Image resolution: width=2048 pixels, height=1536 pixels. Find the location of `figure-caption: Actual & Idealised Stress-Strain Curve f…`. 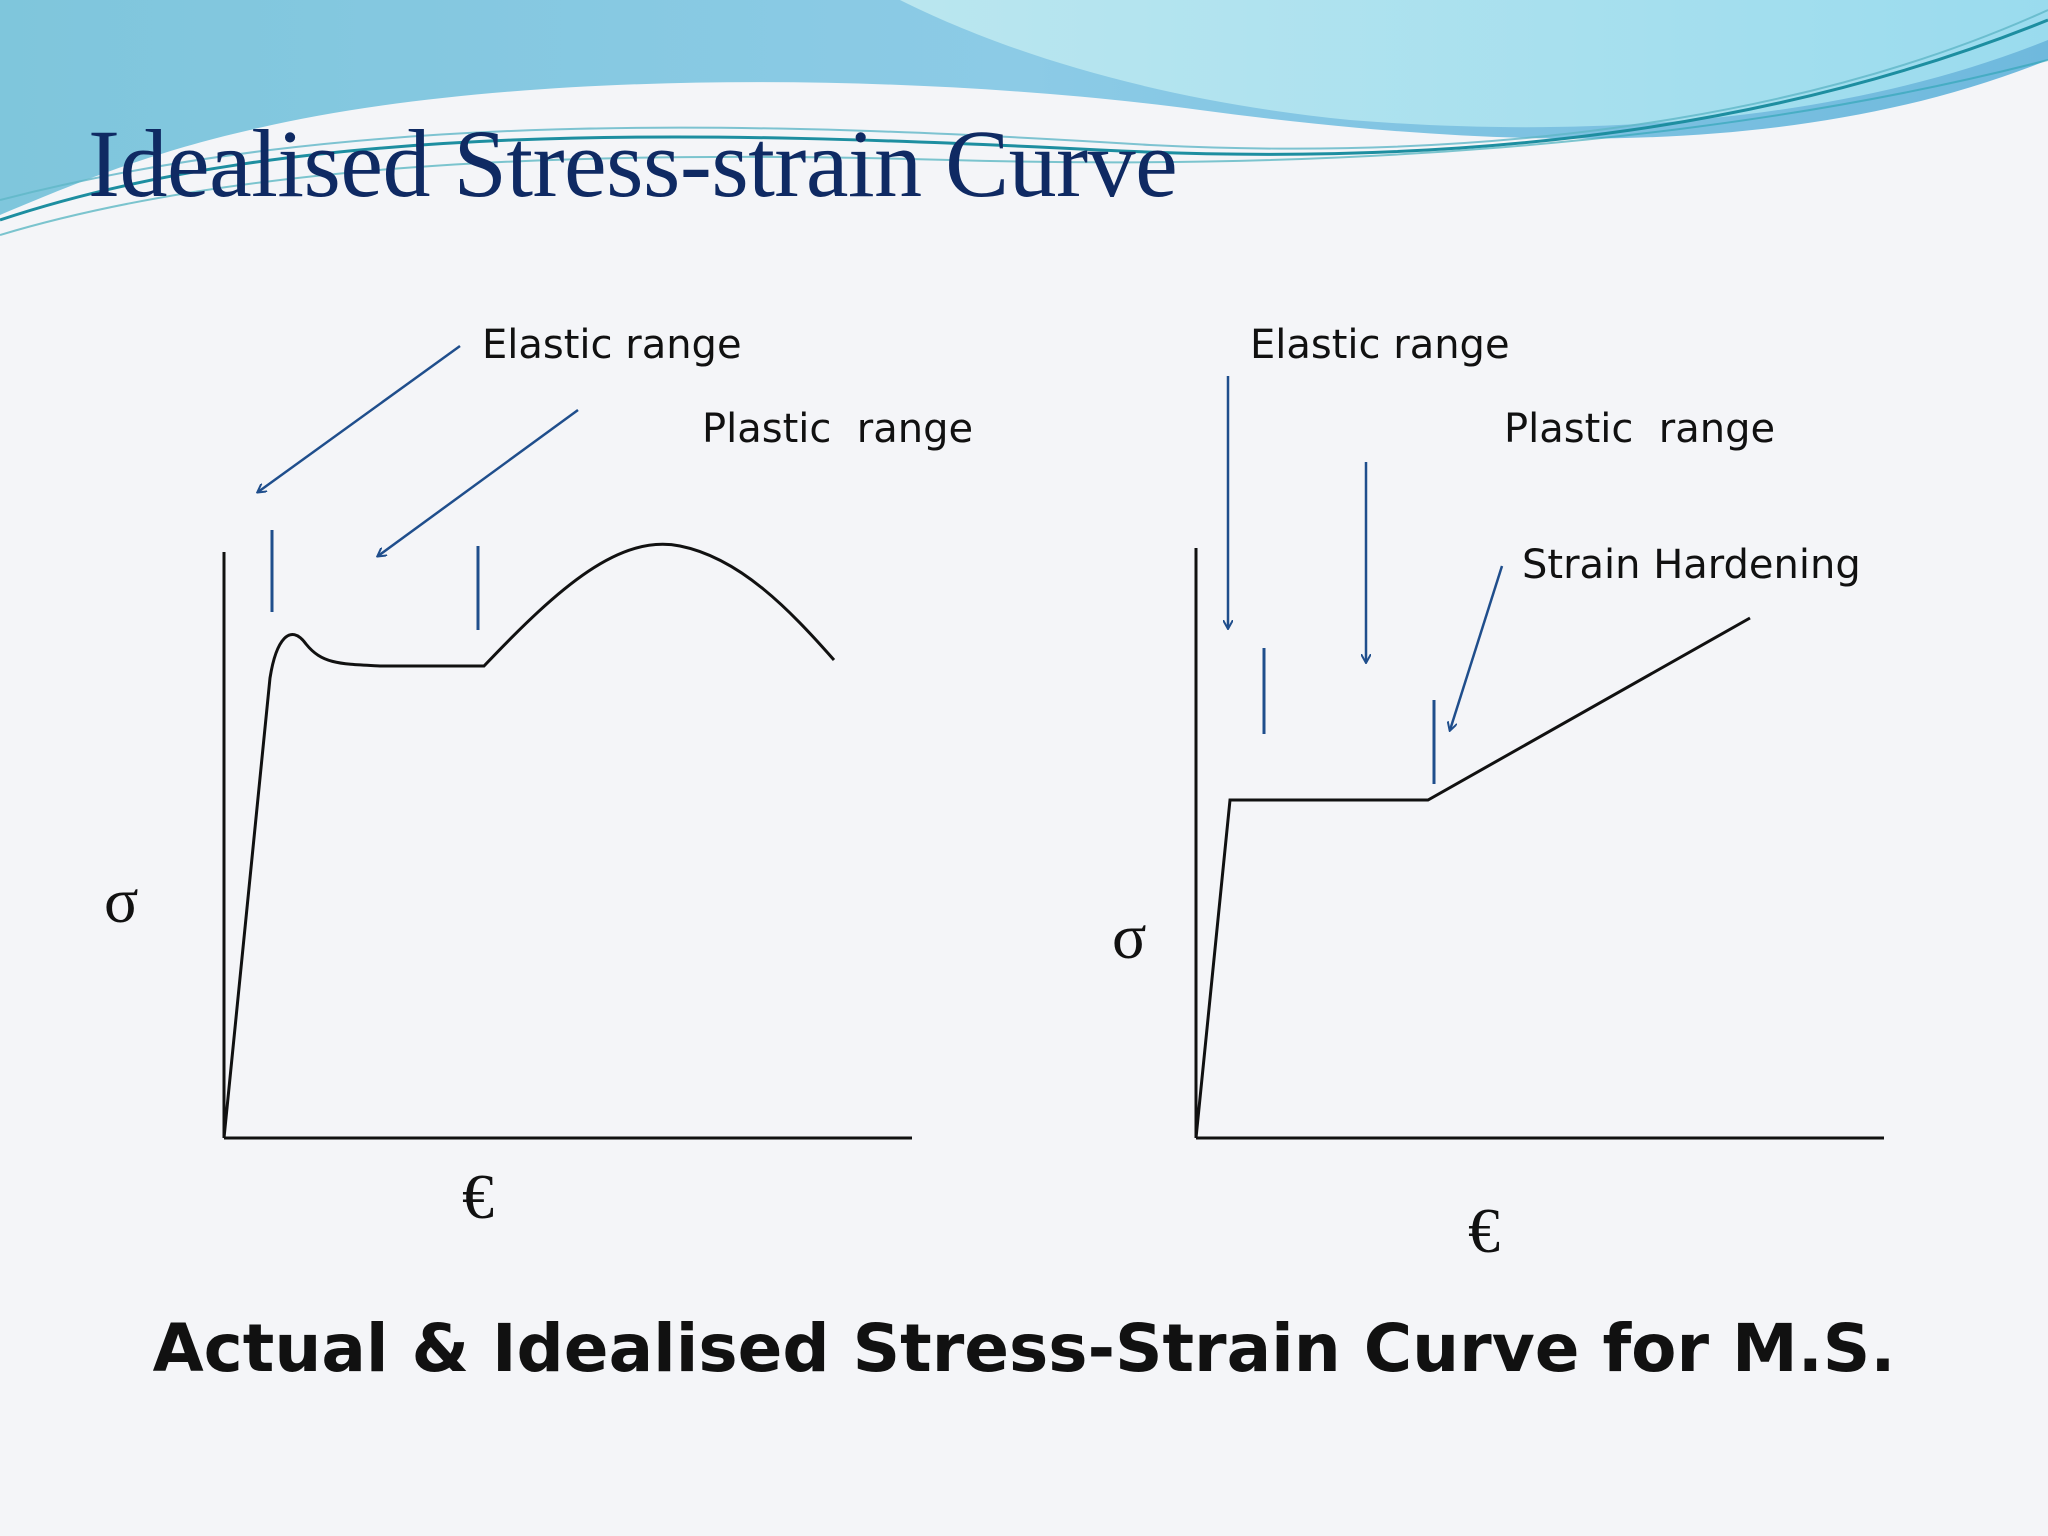

figure-caption: Actual & Idealised Stress-Strain Curve f… is located at coordinates (1024, 1348).